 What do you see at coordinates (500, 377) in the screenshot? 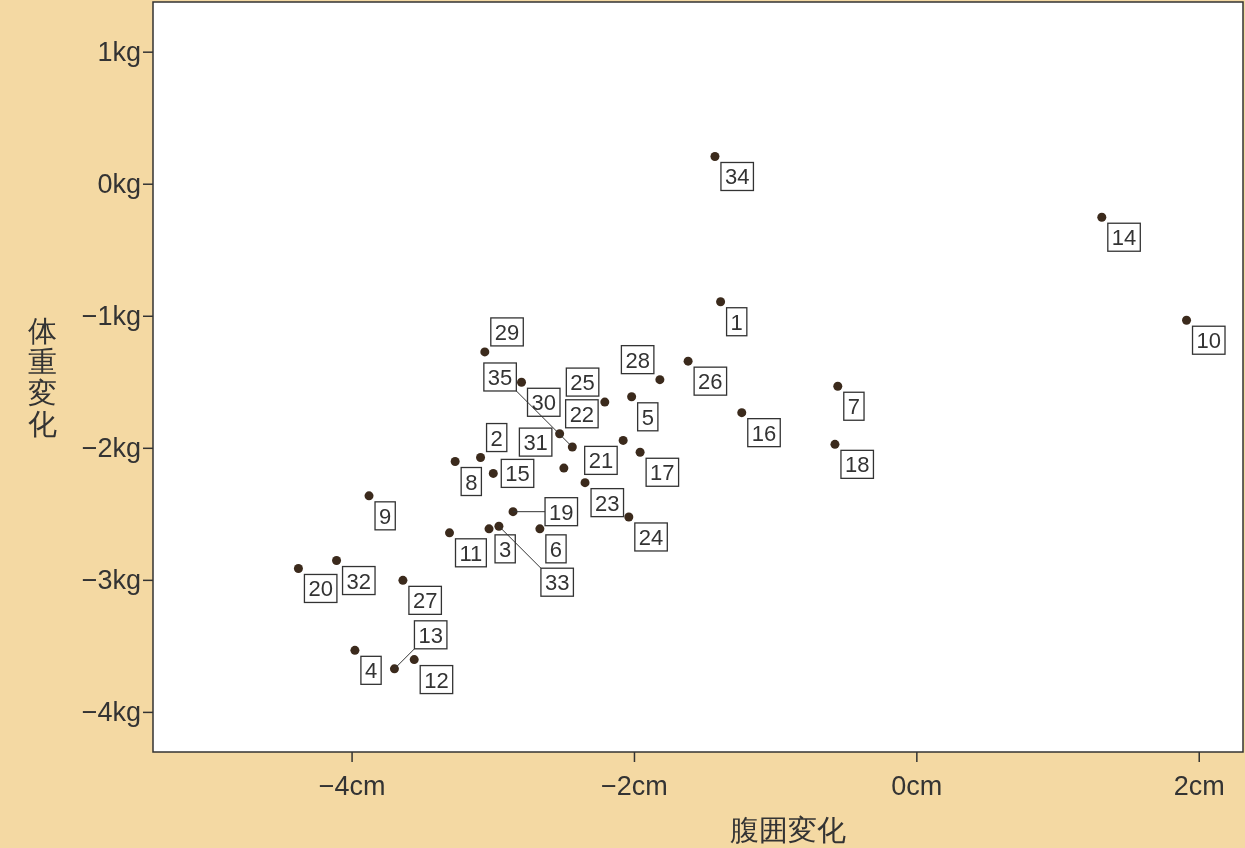
I see `annotation: 35` at bounding box center [500, 377].